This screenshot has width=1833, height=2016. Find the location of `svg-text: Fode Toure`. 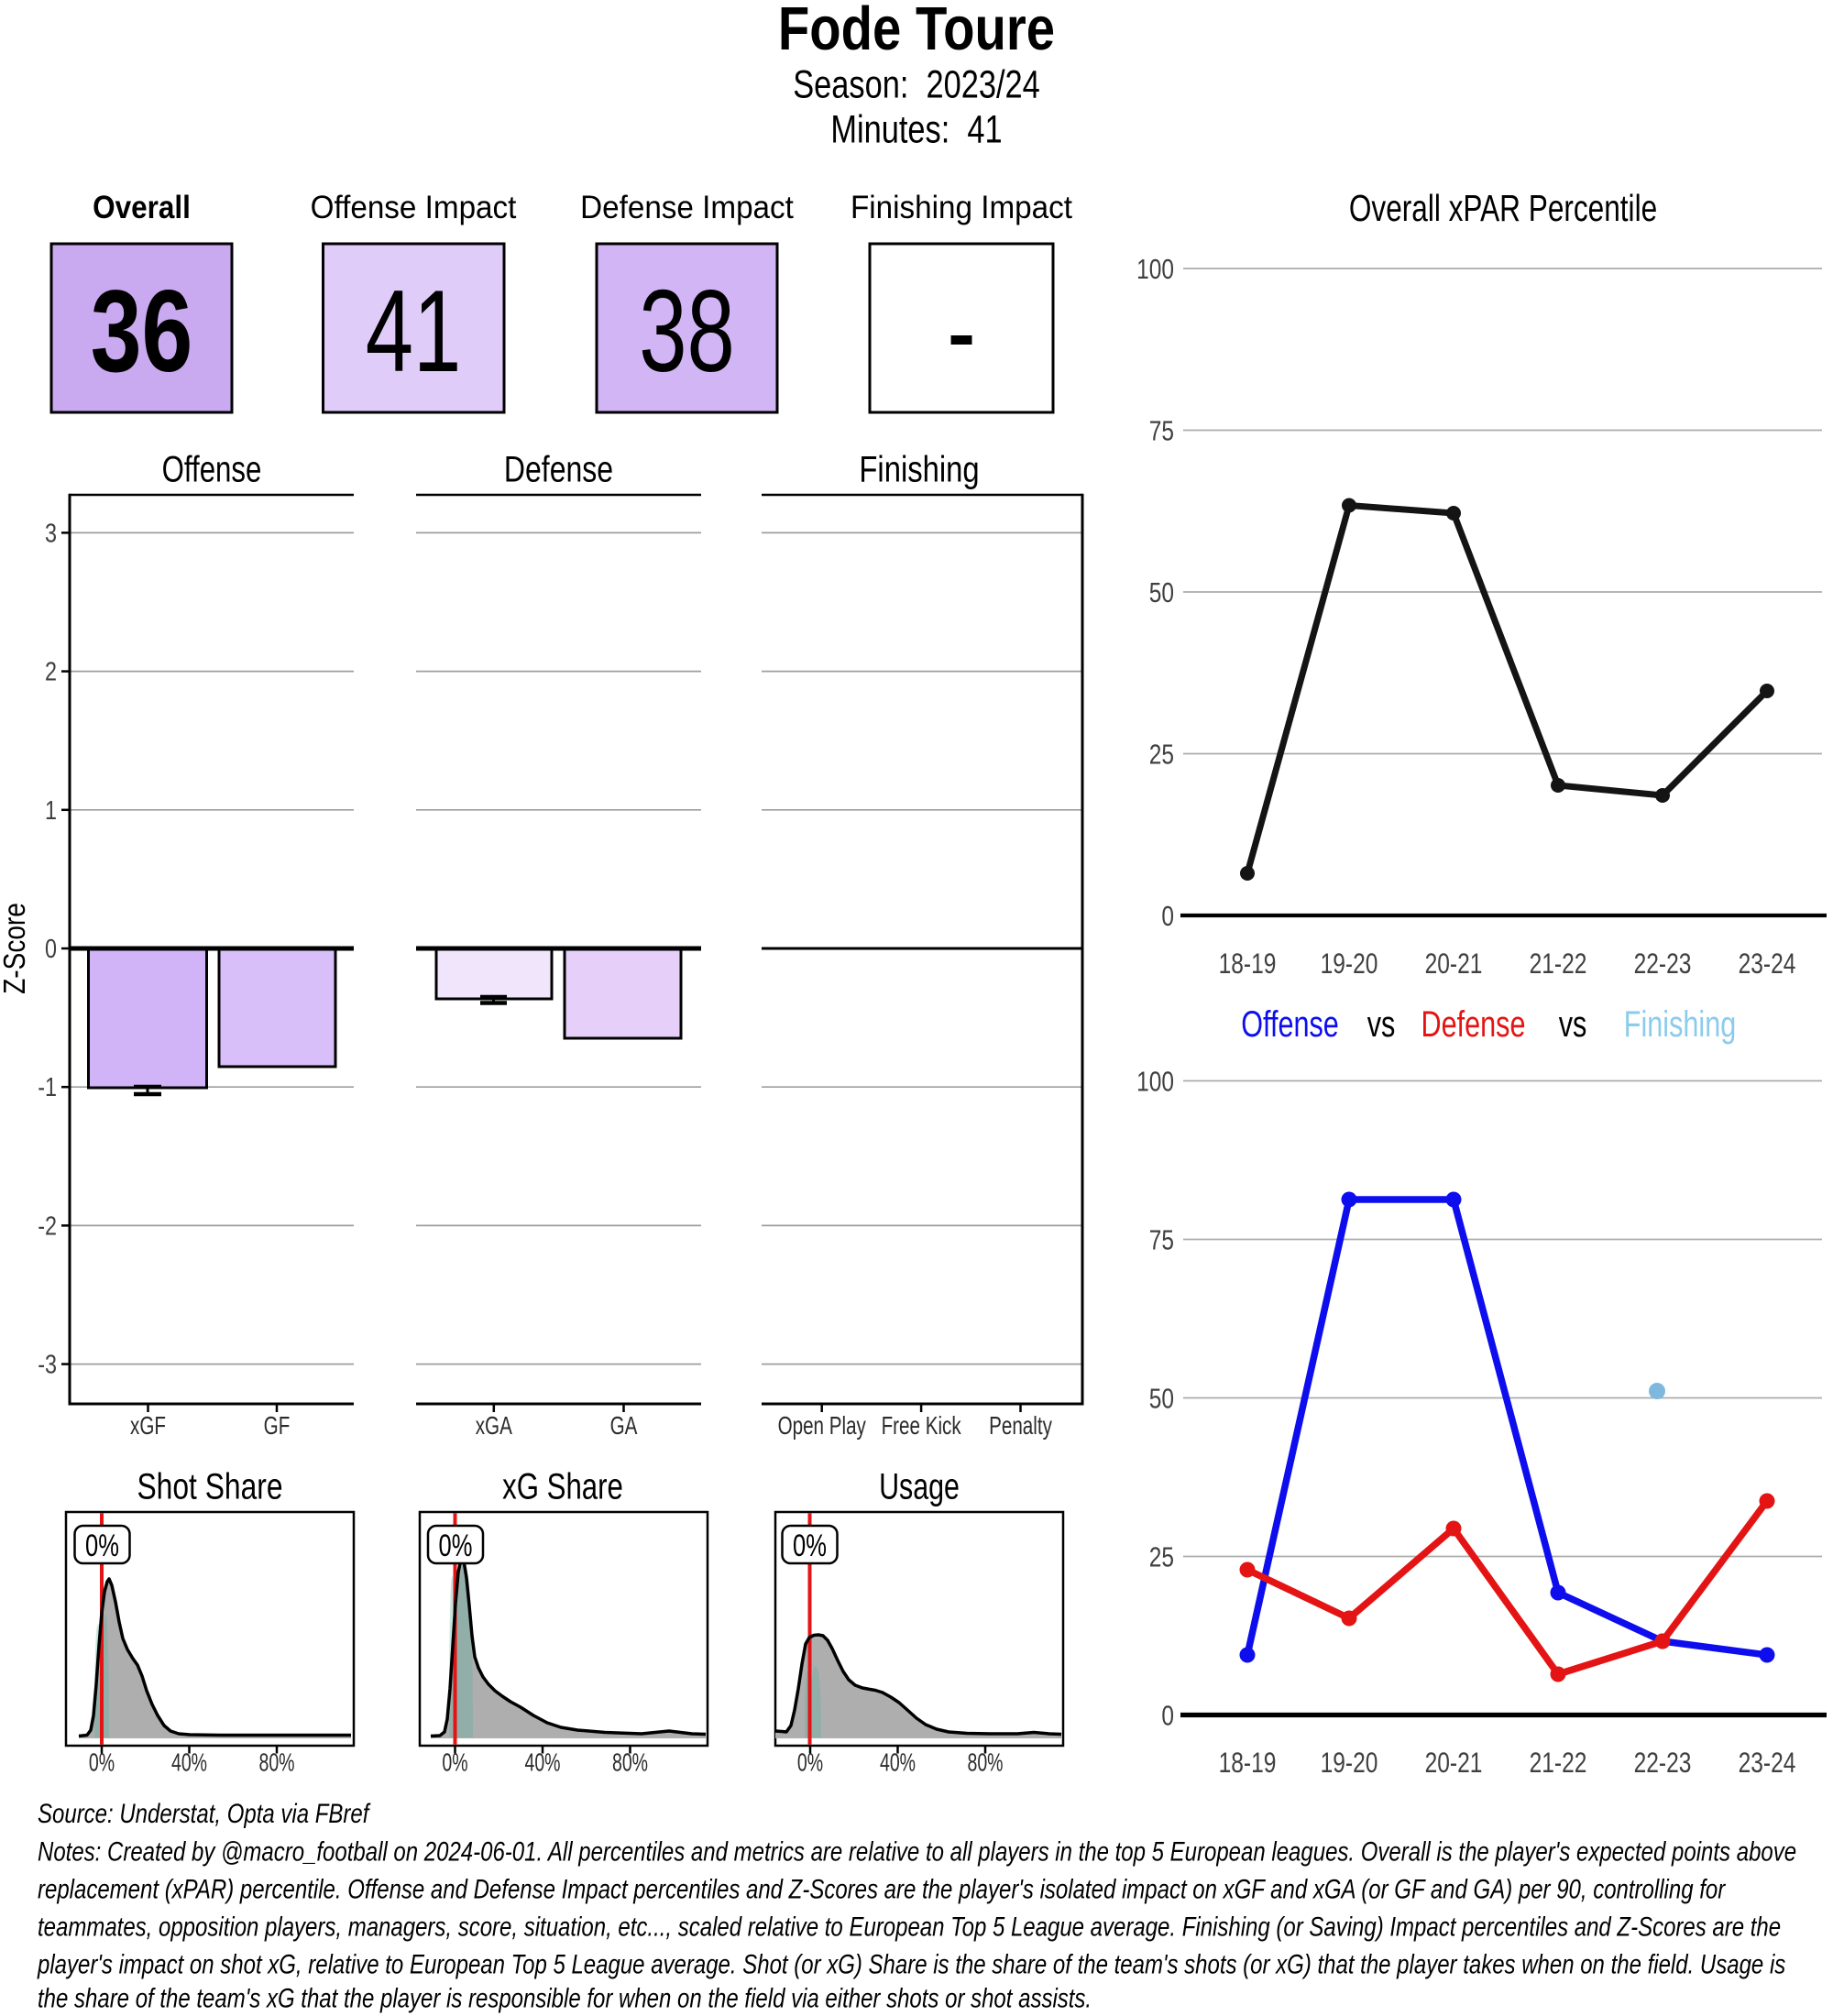

svg-text: Fode Toure is located at coordinates (916, 31).